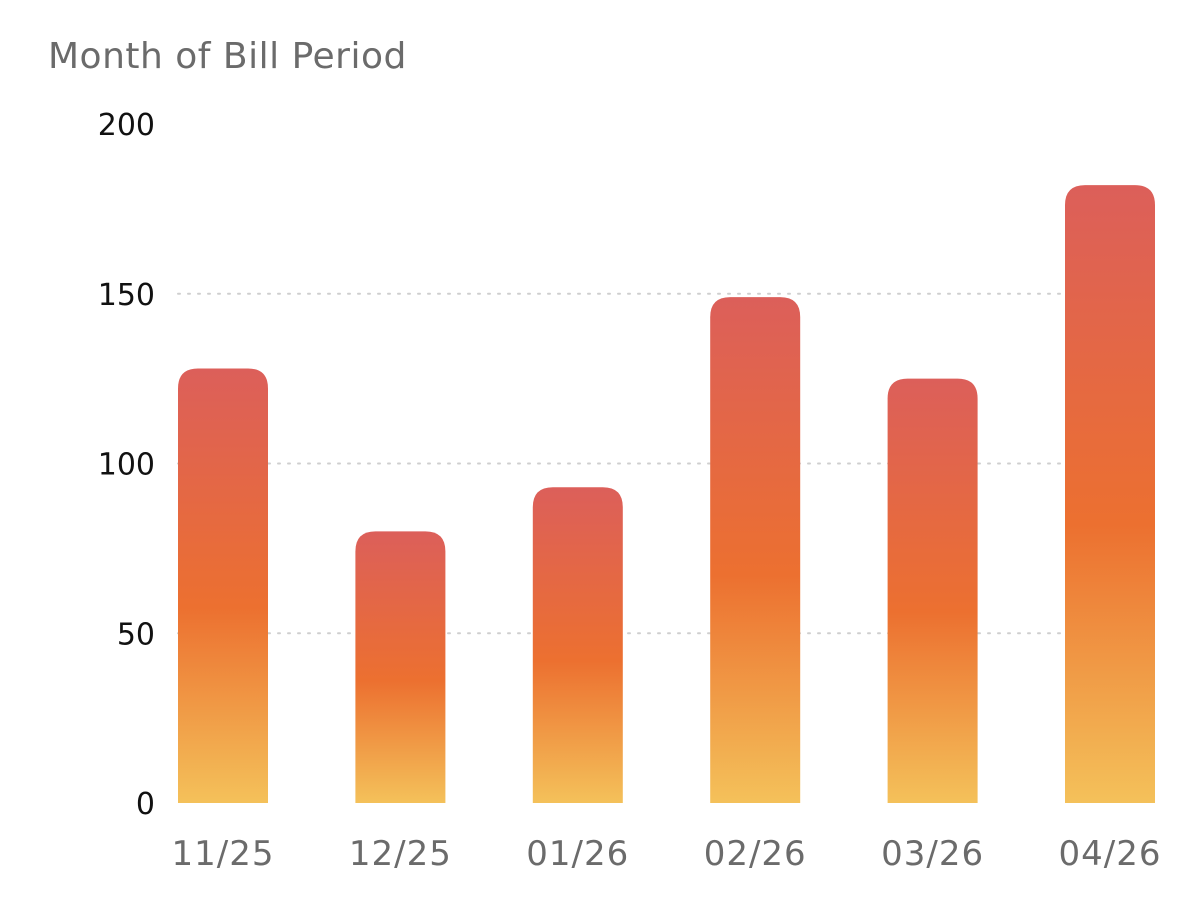 This screenshot has width=1199, height=913. I want to click on y-tick-label: 150, so click(126, 295).